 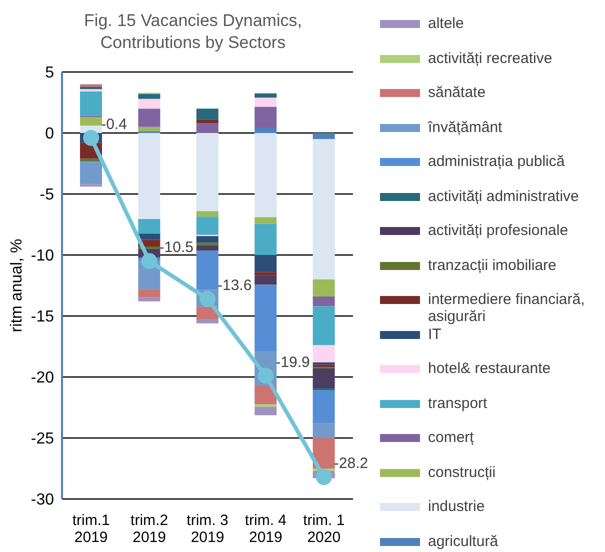 What do you see at coordinates (435, 334) in the screenshot?
I see `legend-label: IT` at bounding box center [435, 334].